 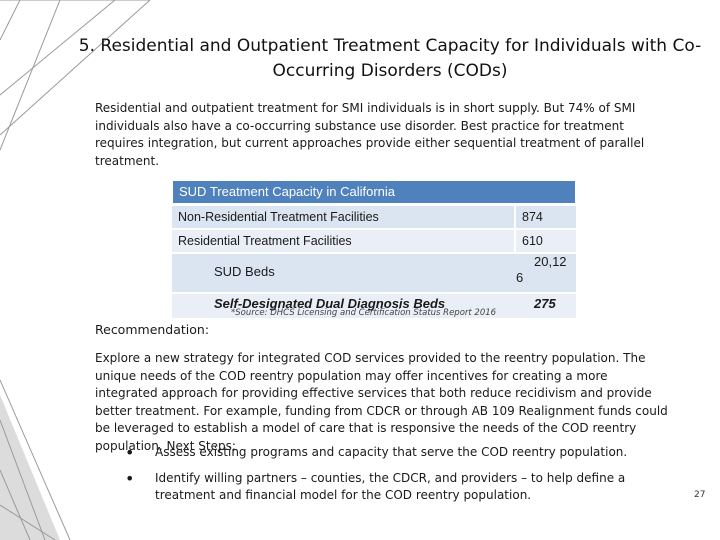 I want to click on row-value-wrap: 6, so click(x=520, y=277).